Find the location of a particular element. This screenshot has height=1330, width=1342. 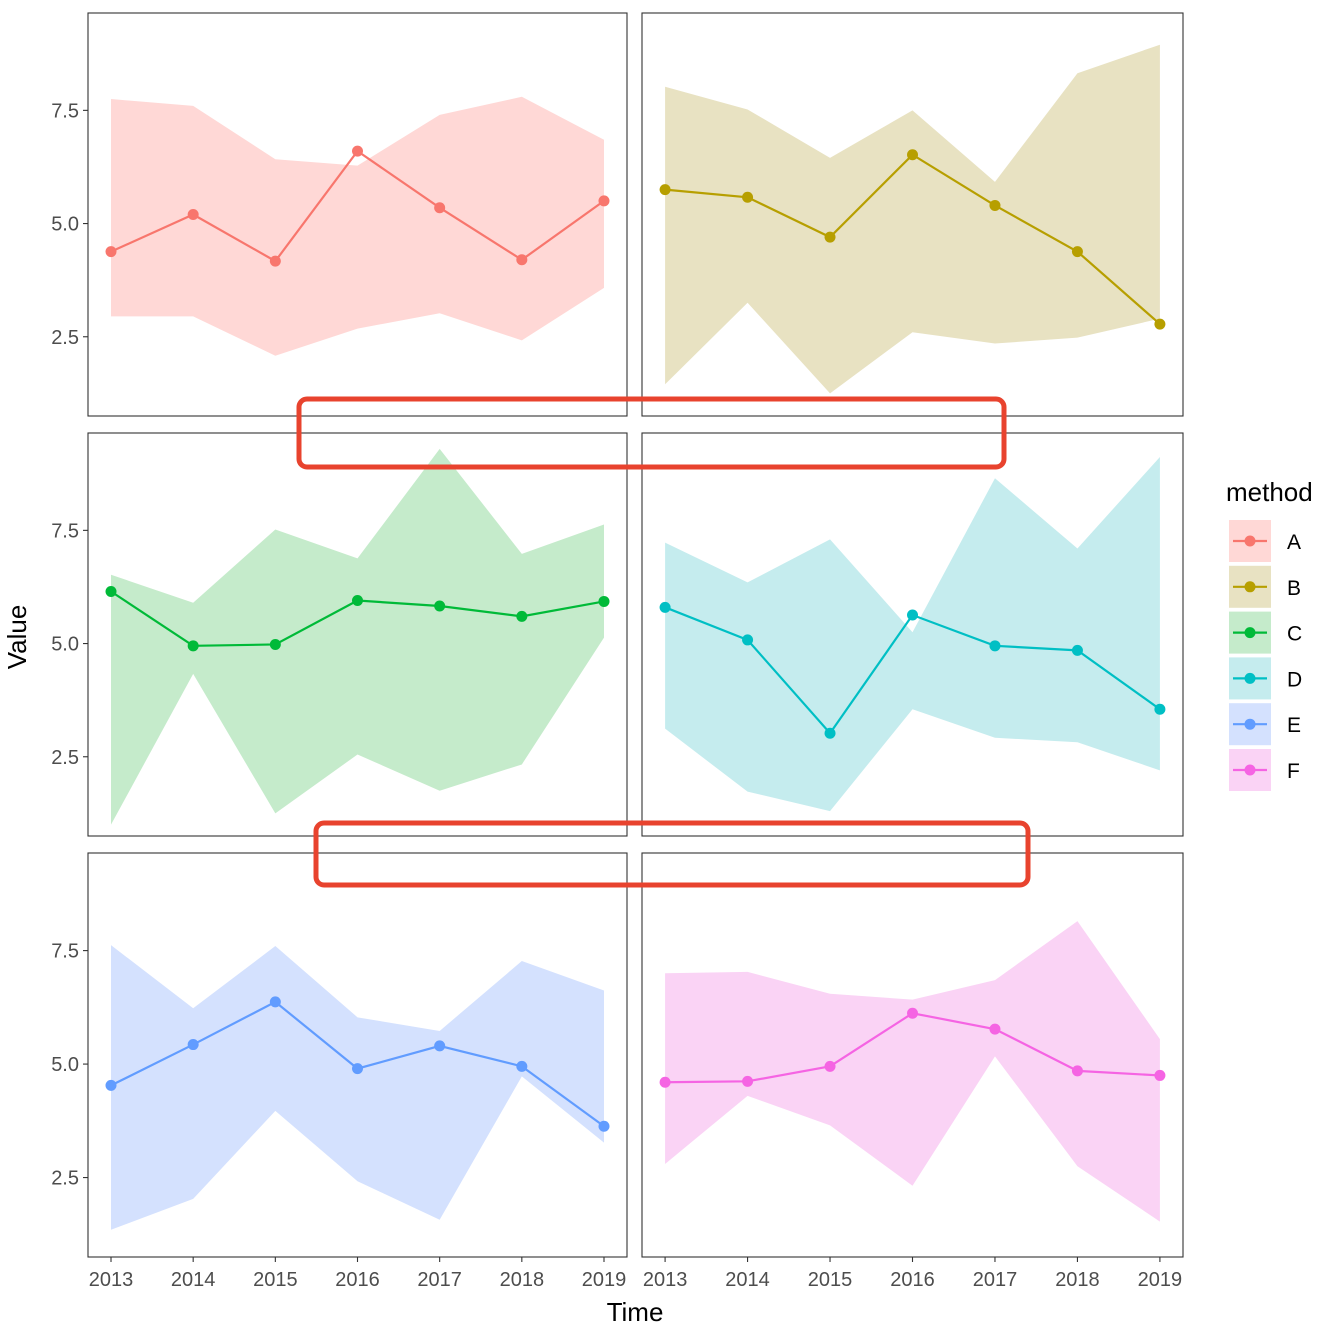

facet-panel-a: 2.5 5.0 7.5 is located at coordinates (339, 214).